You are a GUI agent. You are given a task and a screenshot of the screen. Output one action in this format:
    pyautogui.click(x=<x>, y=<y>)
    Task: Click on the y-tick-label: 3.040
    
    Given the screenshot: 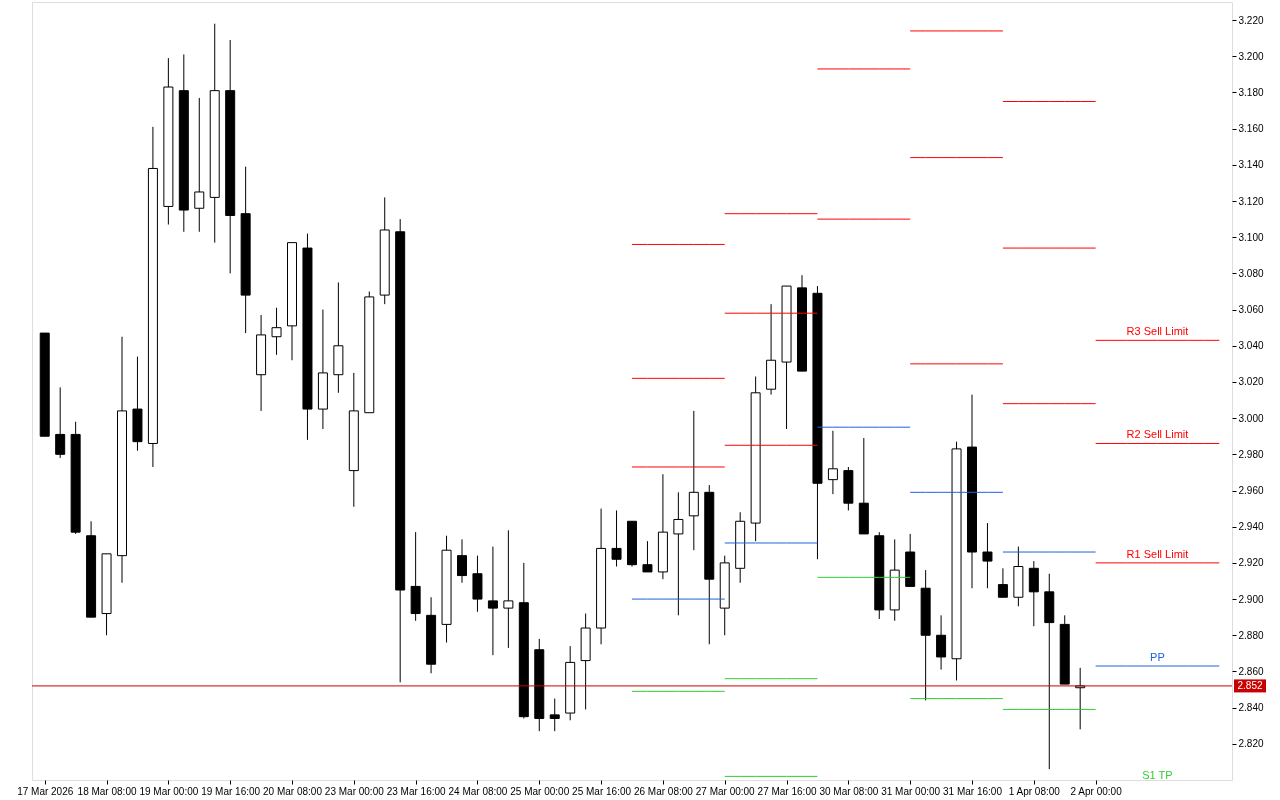 What is the action you would take?
    pyautogui.click(x=1251, y=346)
    